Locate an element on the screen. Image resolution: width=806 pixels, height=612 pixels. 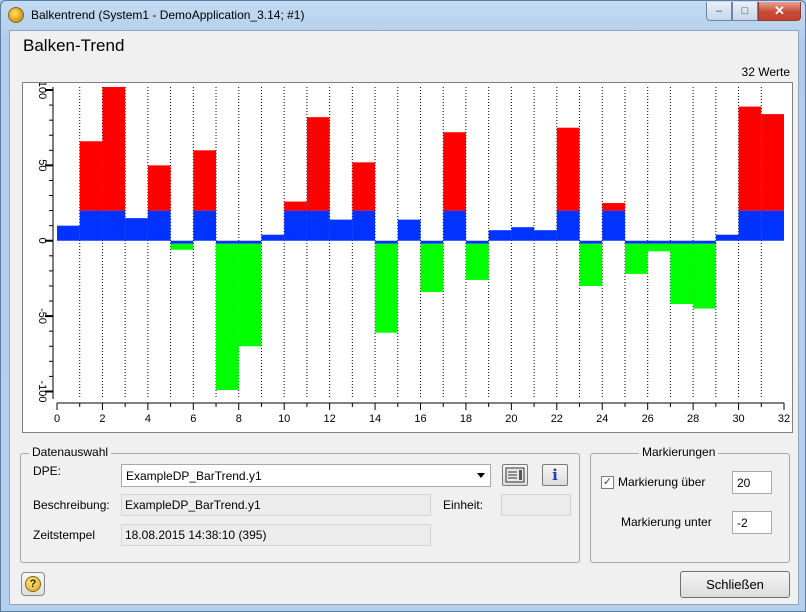
x-tick-label: 14 is located at coordinates (375, 419).